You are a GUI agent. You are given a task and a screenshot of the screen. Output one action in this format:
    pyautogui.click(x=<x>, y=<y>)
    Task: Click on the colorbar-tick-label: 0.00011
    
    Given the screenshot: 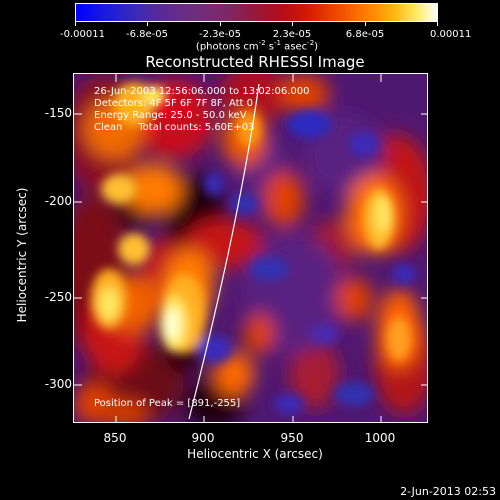 What is the action you would take?
    pyautogui.click(x=451, y=34)
    